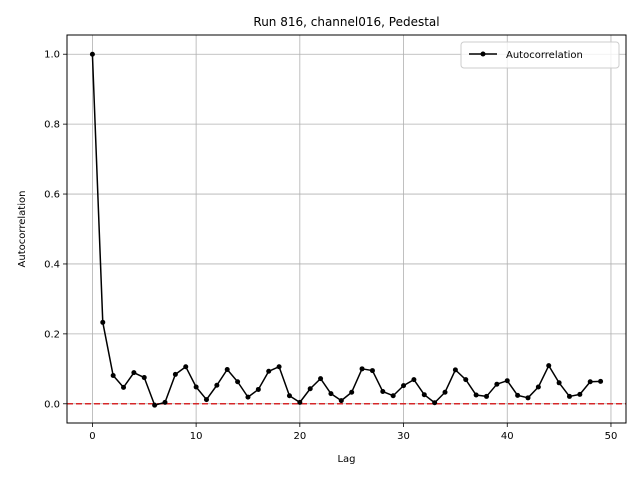 This screenshot has height=480, width=640. I want to click on y-axis-label: Autocorrelation, so click(22, 229).